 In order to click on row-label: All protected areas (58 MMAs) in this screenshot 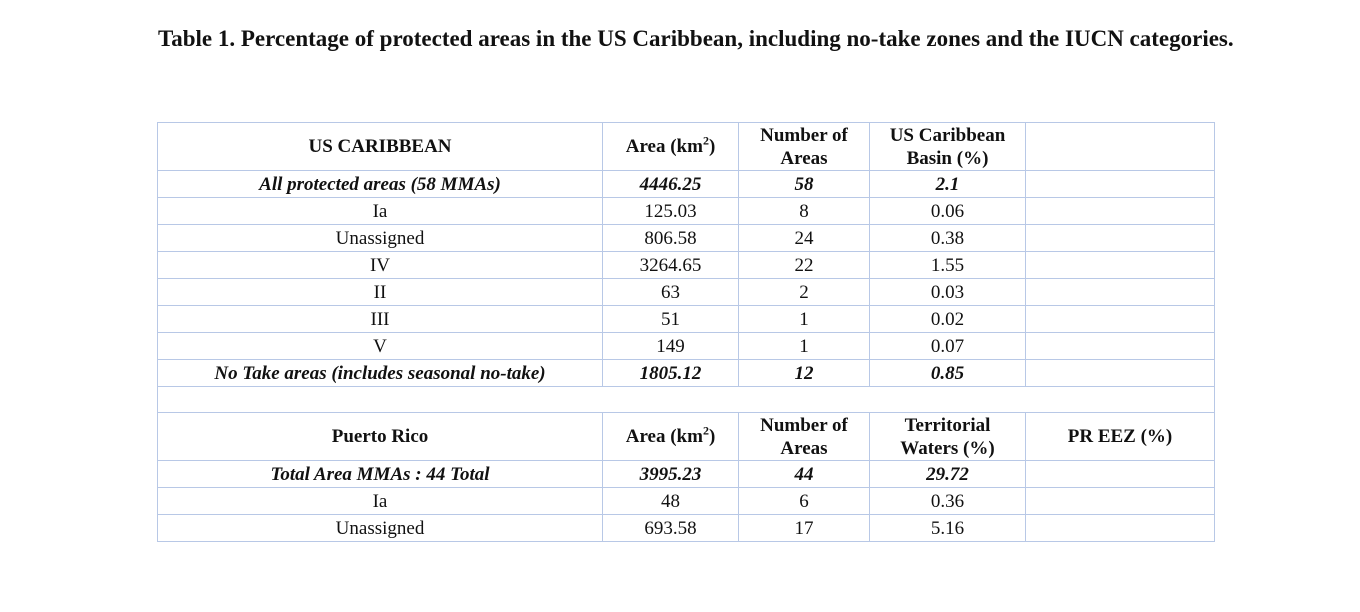, I will do `click(380, 184)`.